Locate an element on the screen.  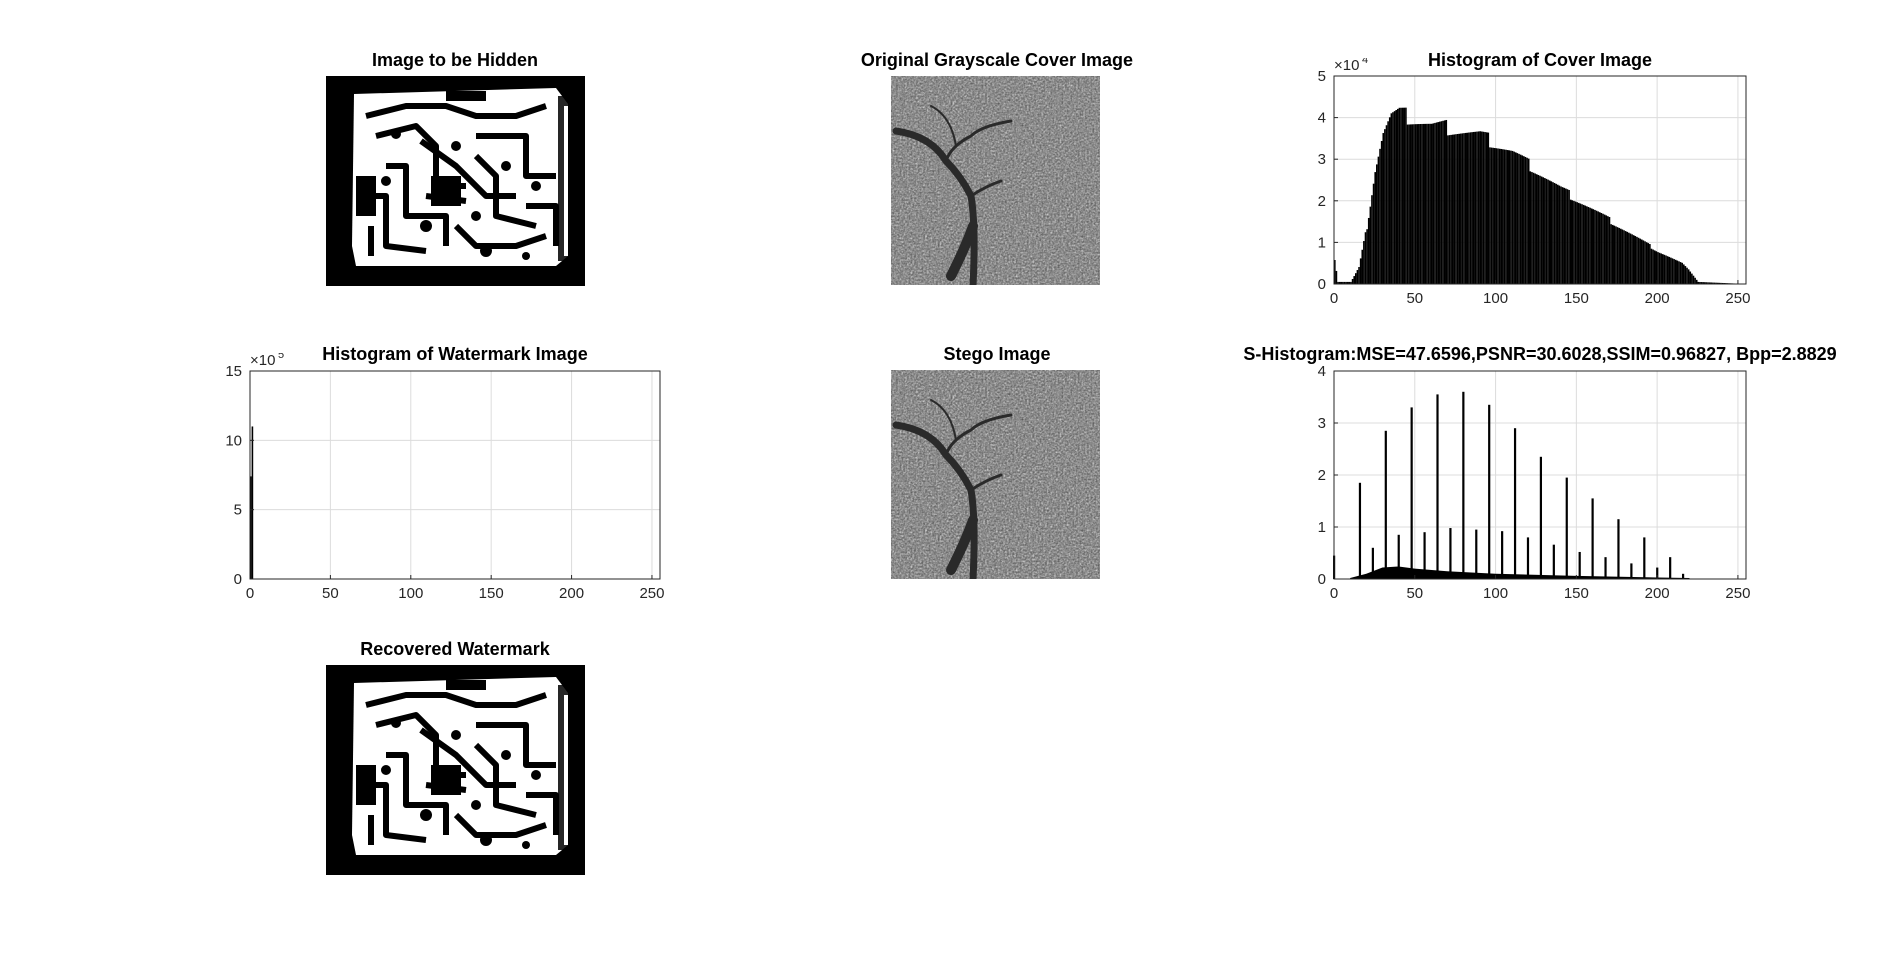
x-tick-label: 0 is located at coordinates (1334, 298).